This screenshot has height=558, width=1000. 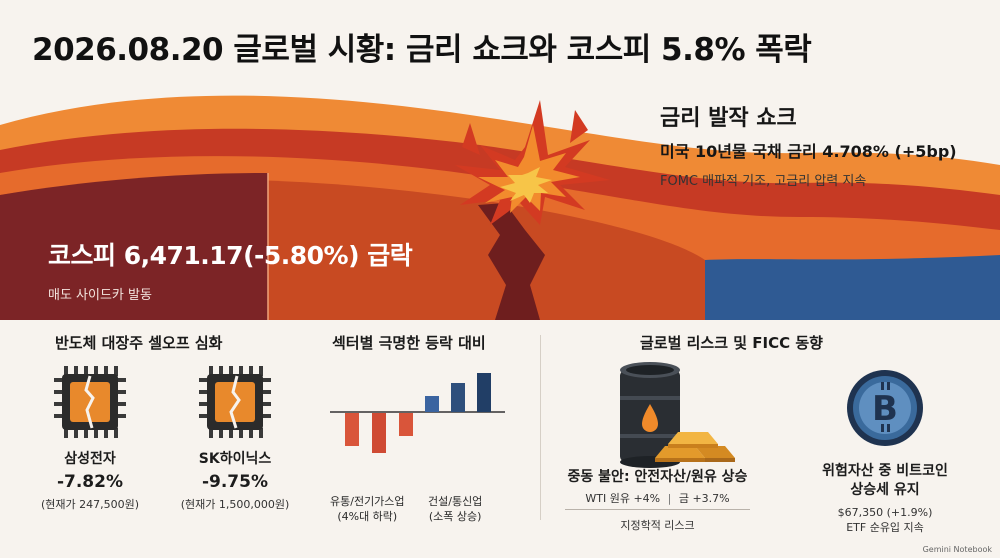 I want to click on svg-text: B, so click(x=885, y=409).